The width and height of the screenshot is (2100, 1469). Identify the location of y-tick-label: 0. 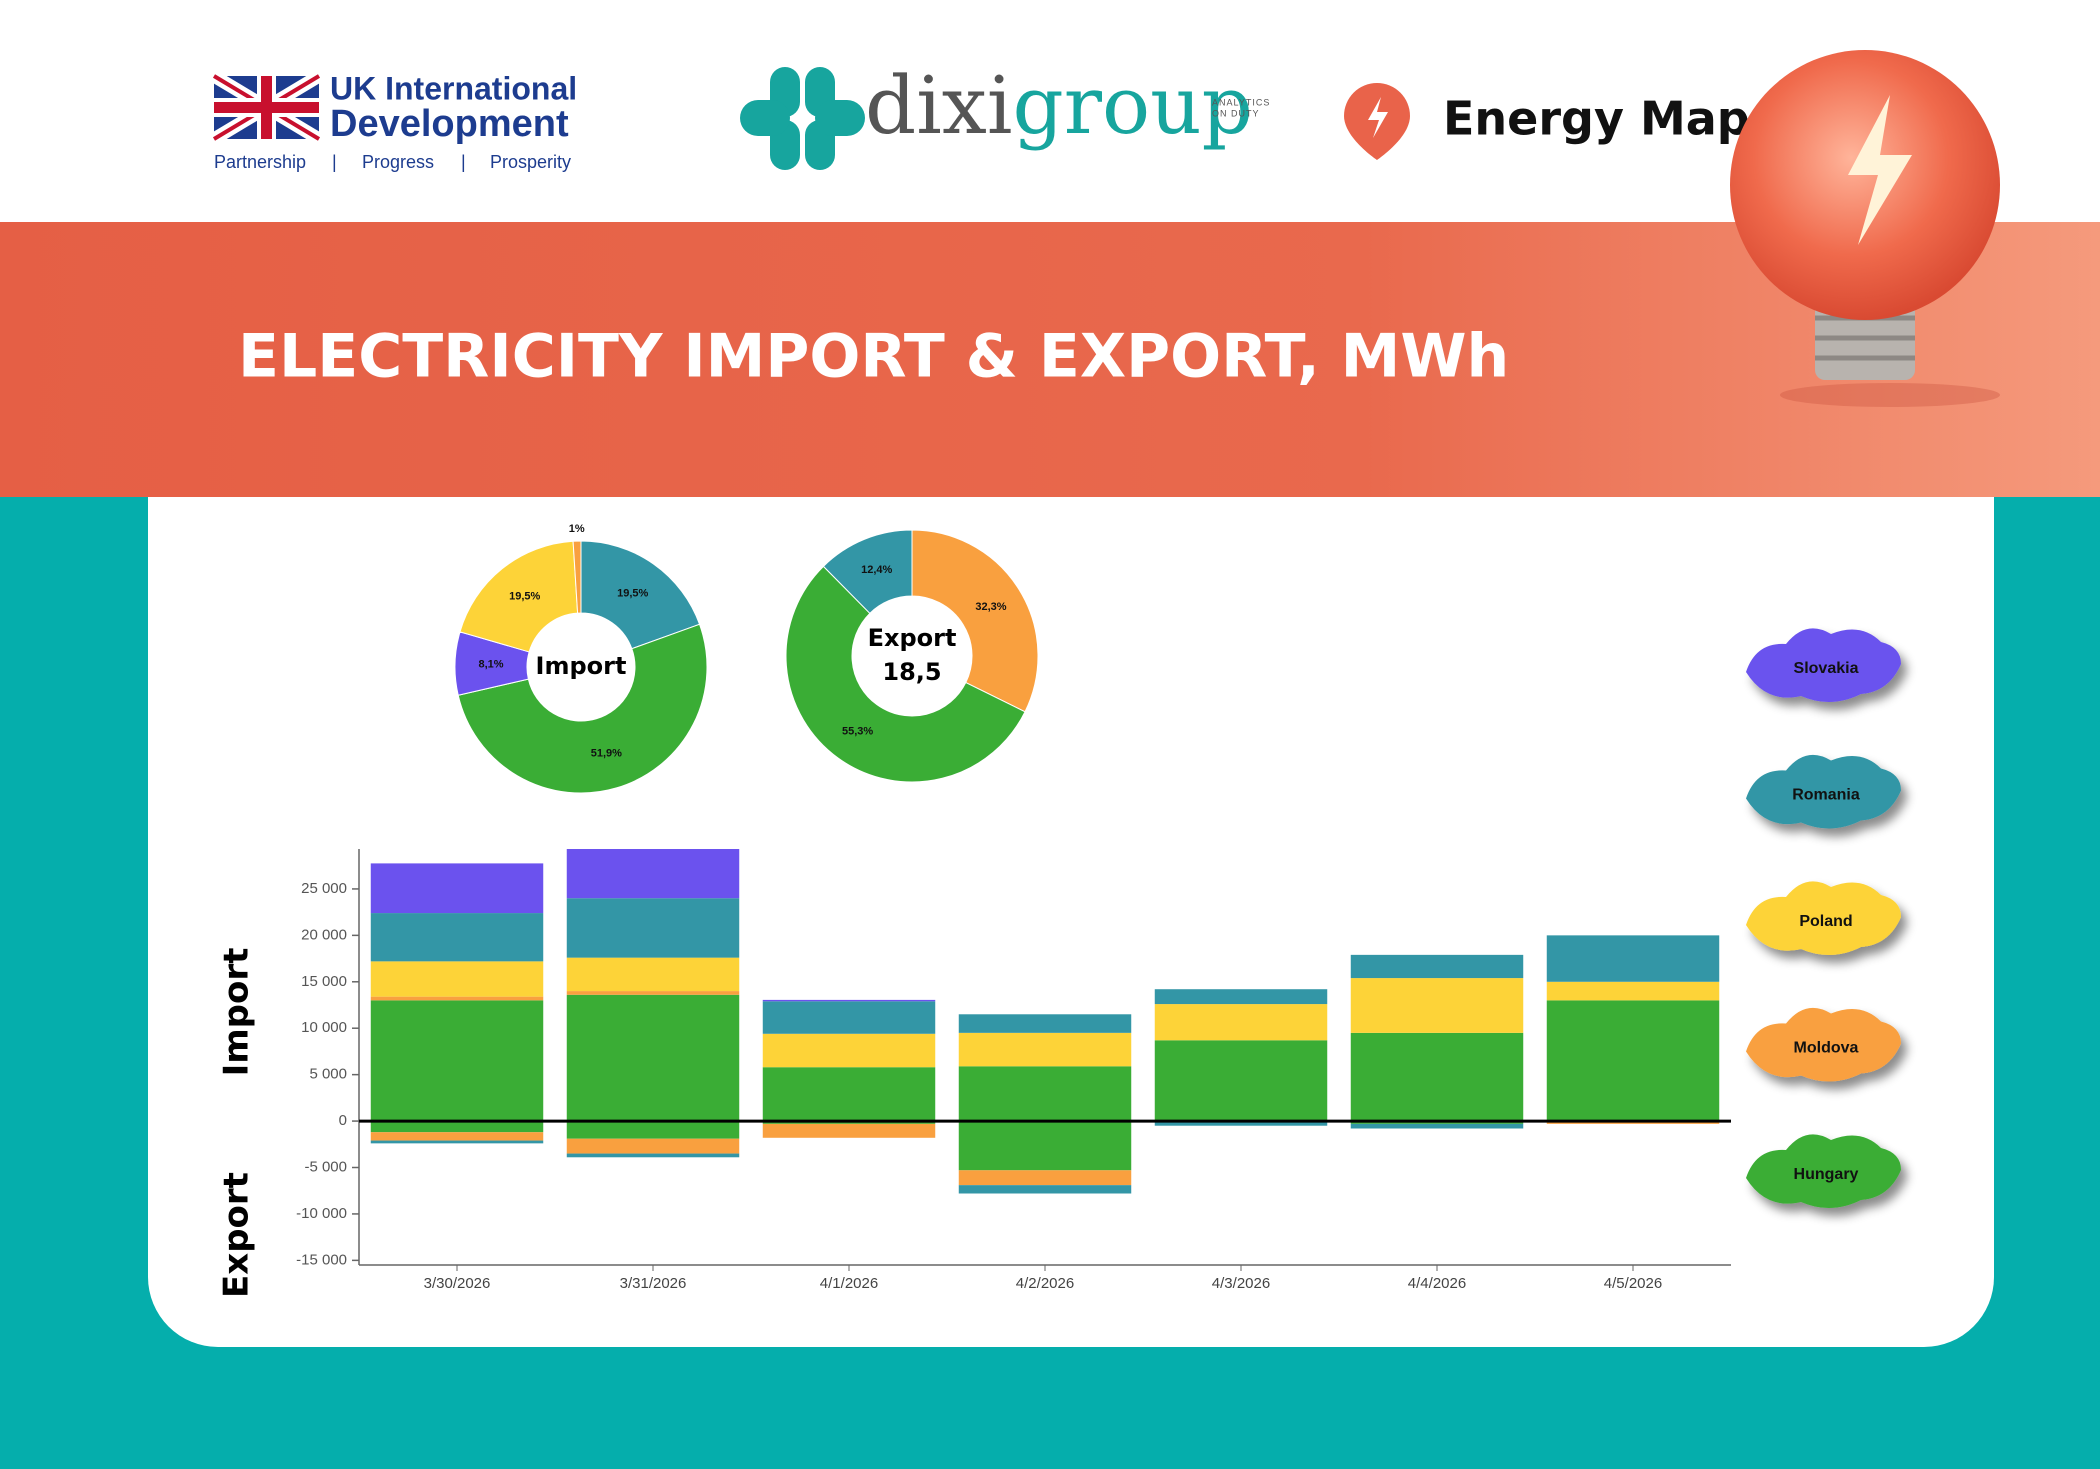
(343, 1120).